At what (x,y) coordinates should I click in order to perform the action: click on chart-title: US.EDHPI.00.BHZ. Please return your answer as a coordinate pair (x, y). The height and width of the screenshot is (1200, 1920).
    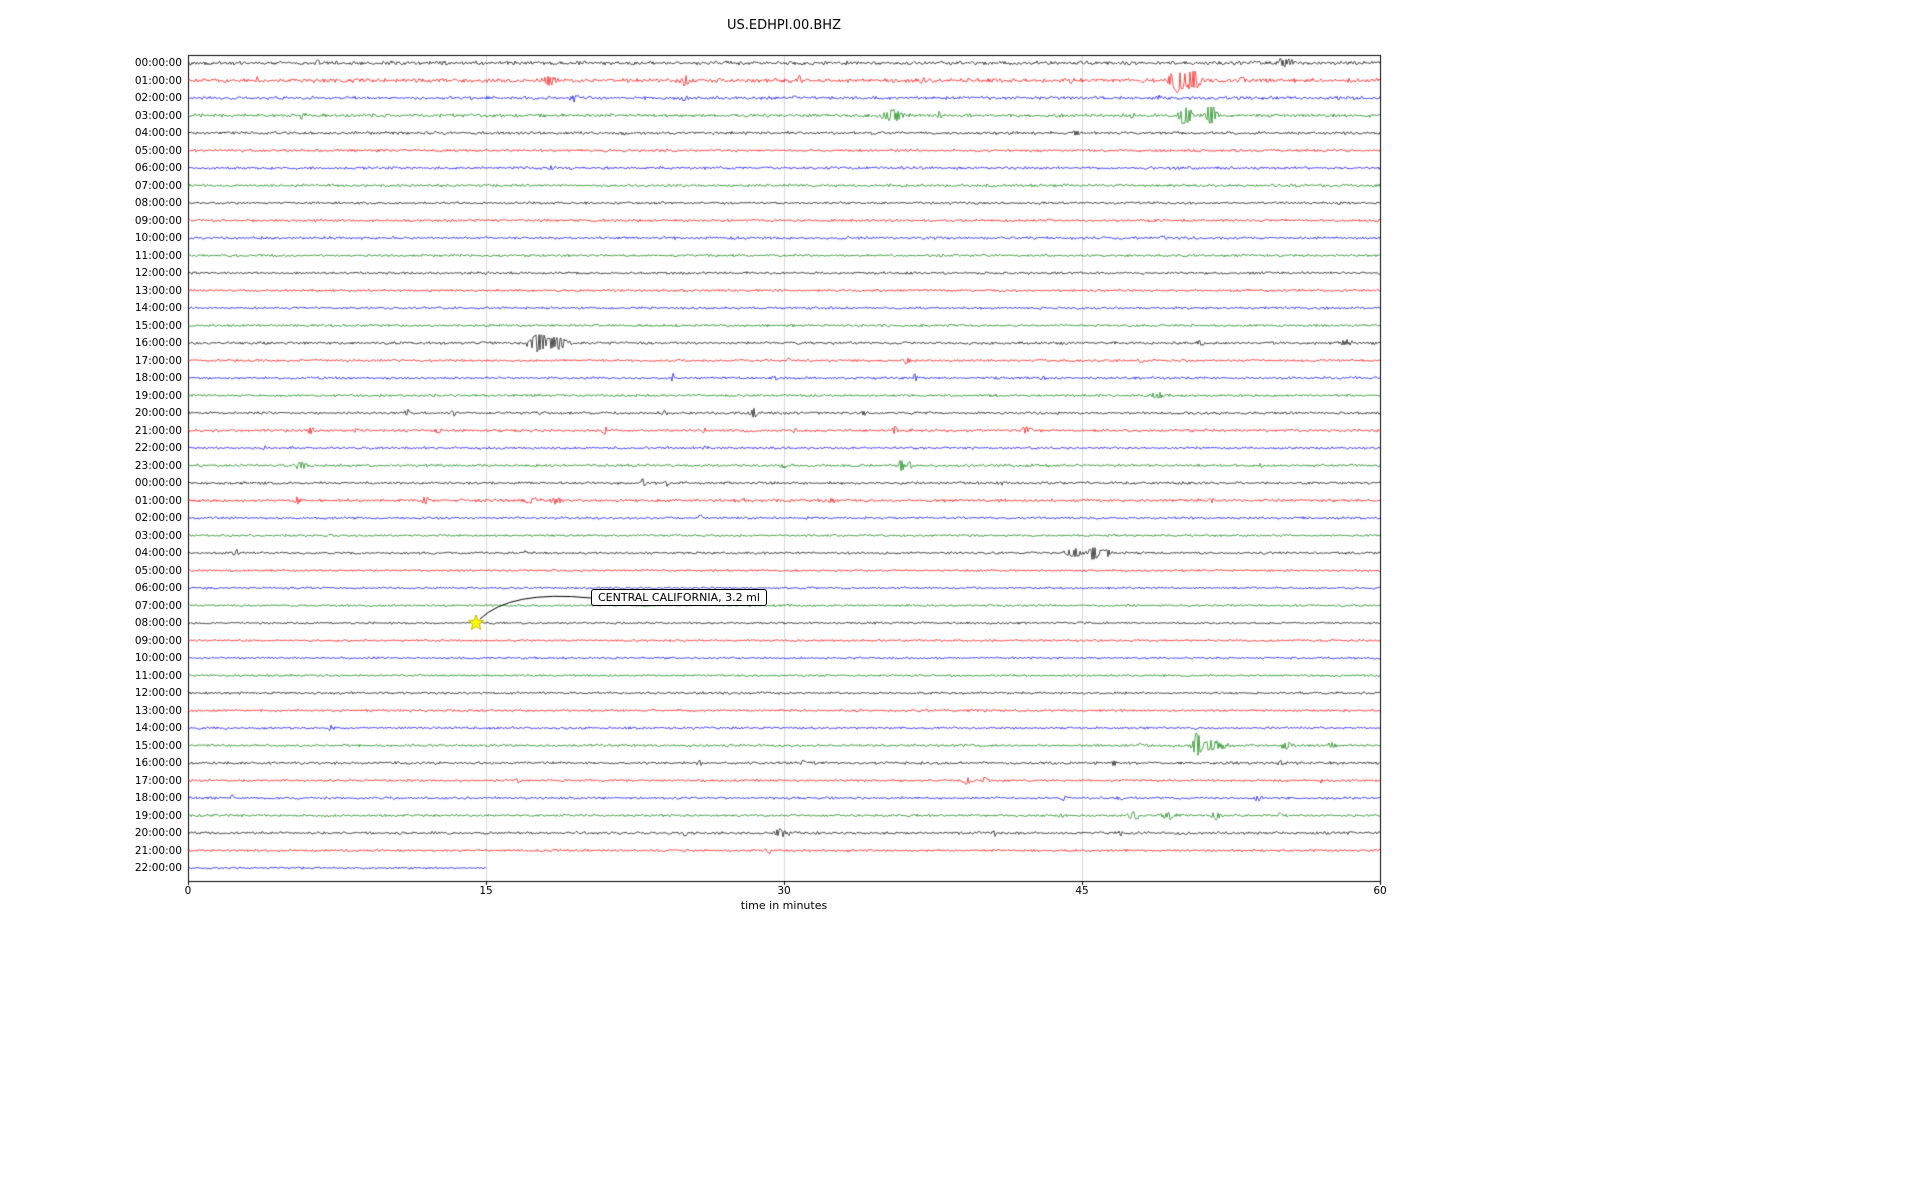
    Looking at the image, I should click on (784, 25).